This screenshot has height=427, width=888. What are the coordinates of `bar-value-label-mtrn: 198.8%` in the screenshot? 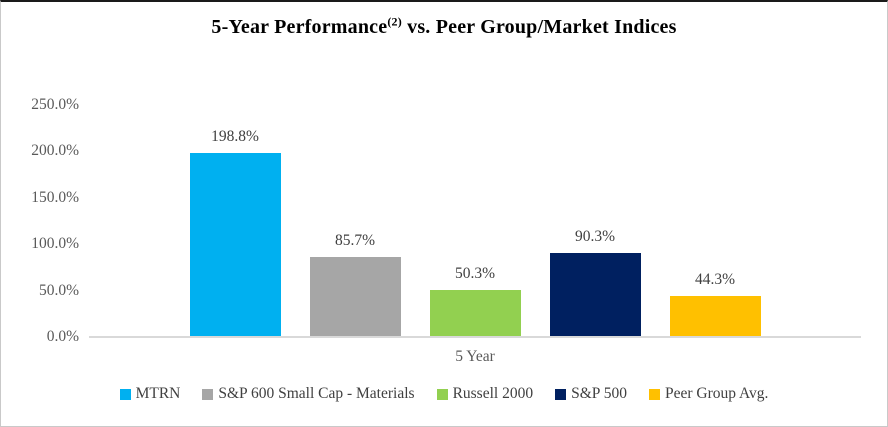 It's located at (235, 136).